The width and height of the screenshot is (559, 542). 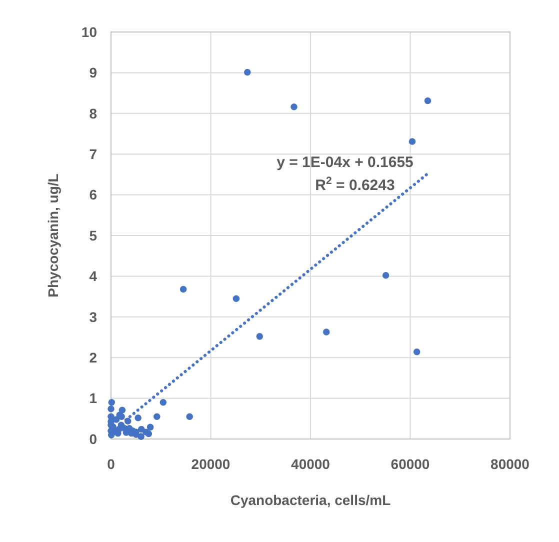 What do you see at coordinates (93, 438) in the screenshot?
I see `y-tick-label: 0` at bounding box center [93, 438].